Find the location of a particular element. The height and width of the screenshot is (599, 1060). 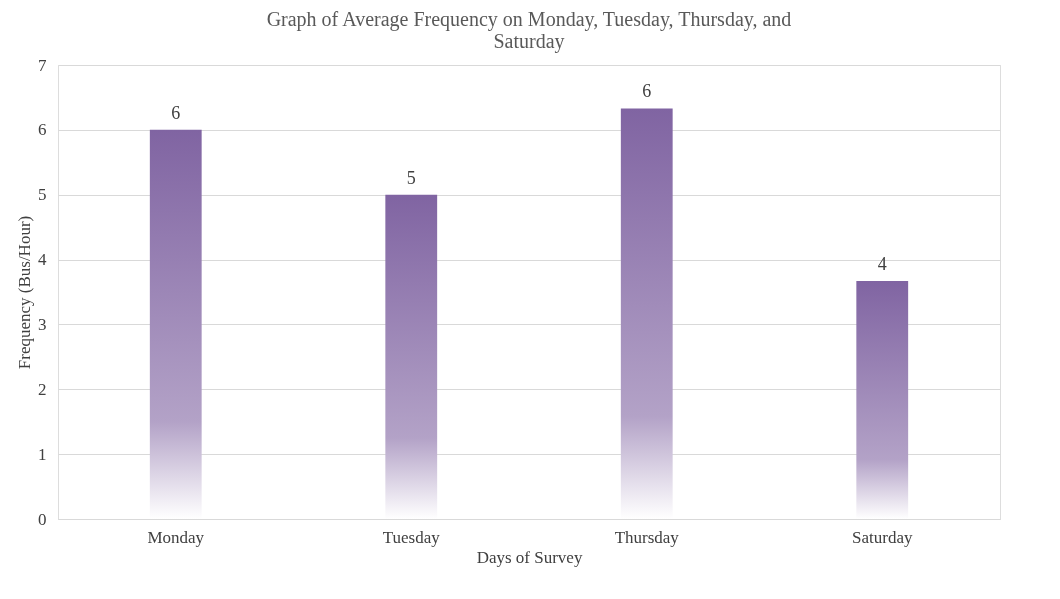

y-tick-label: 7 is located at coordinates (42, 65).